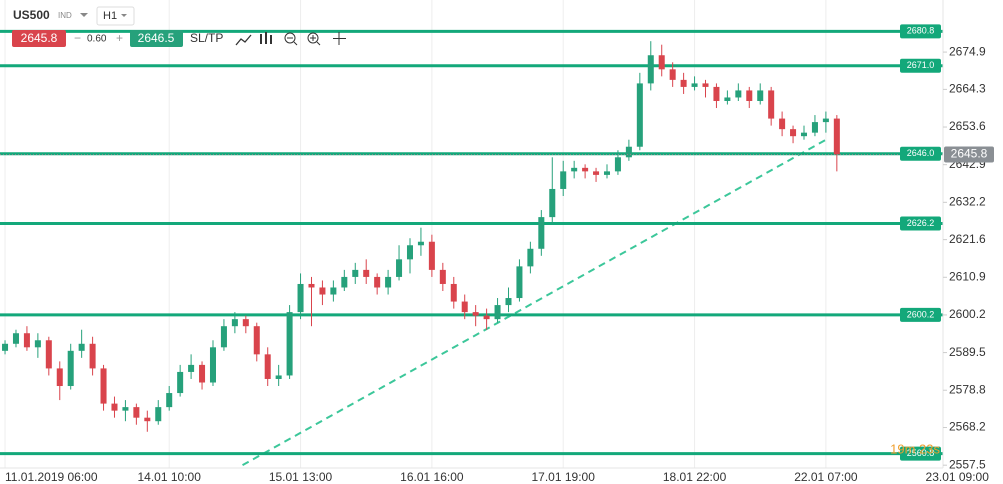 The image size is (1003, 484). I want to click on sltp: SL/TP, so click(206, 38).